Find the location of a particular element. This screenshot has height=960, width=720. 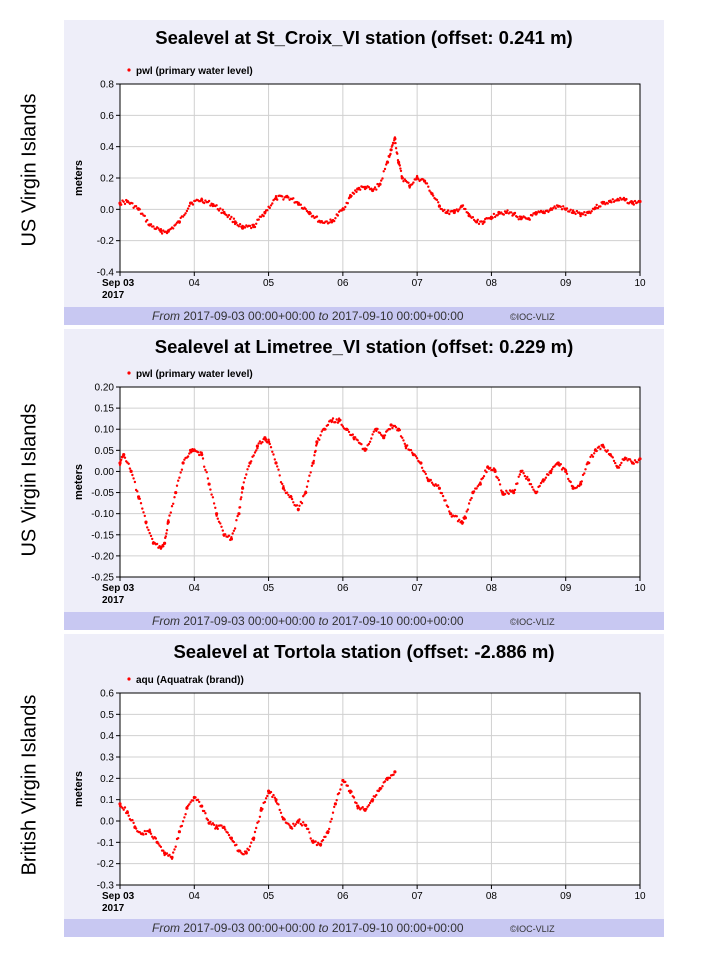

side-label-text: US Virgin Islands is located at coordinates (29, 170).